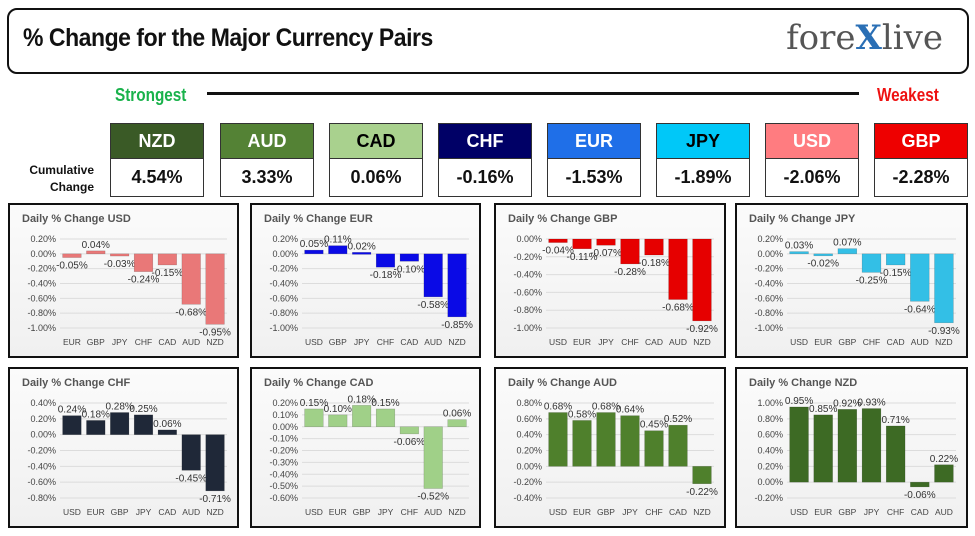  Describe the element at coordinates (803, 383) in the screenshot. I see `chart-title: Daily % Change NZD` at that location.